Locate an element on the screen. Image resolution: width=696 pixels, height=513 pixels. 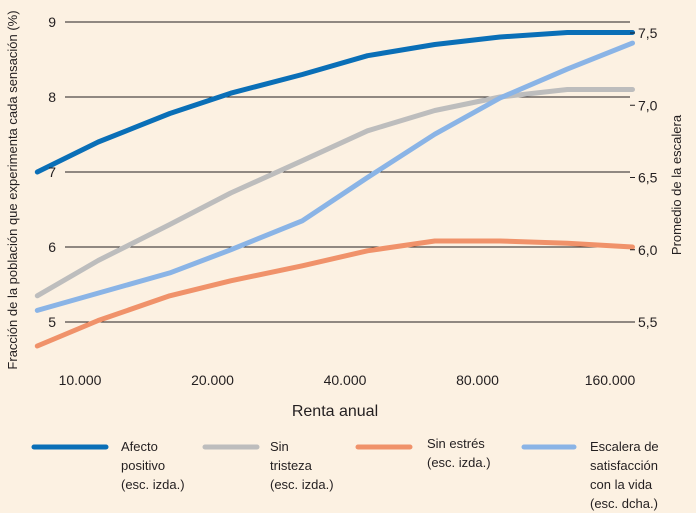
legend-label-0-1: positivo is located at coordinates (143, 465).